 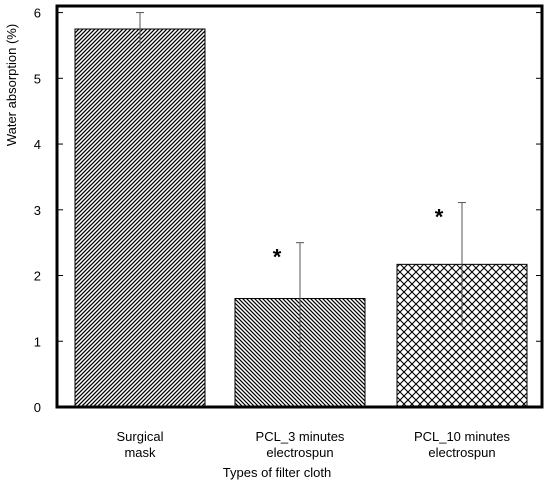 I want to click on y-tick-label: 5, so click(x=37, y=78).